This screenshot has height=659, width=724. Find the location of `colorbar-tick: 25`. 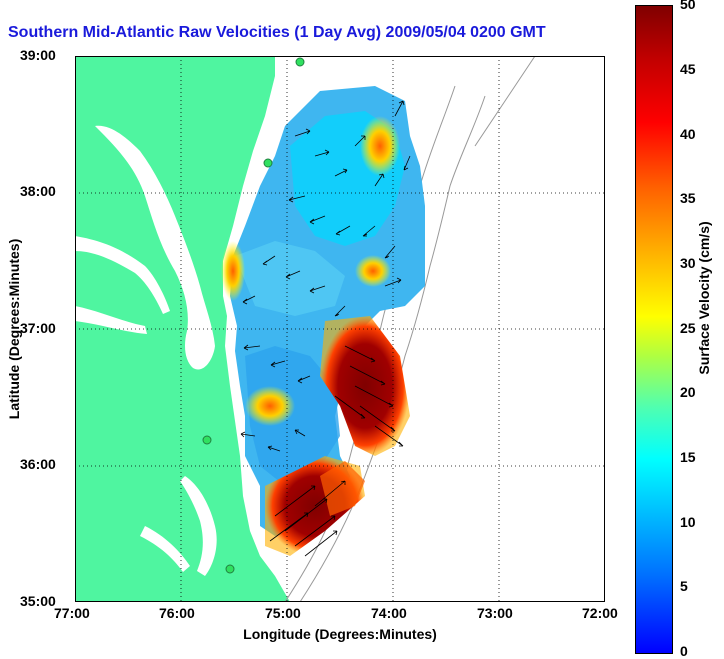

colorbar-tick: 25 is located at coordinates (688, 328).